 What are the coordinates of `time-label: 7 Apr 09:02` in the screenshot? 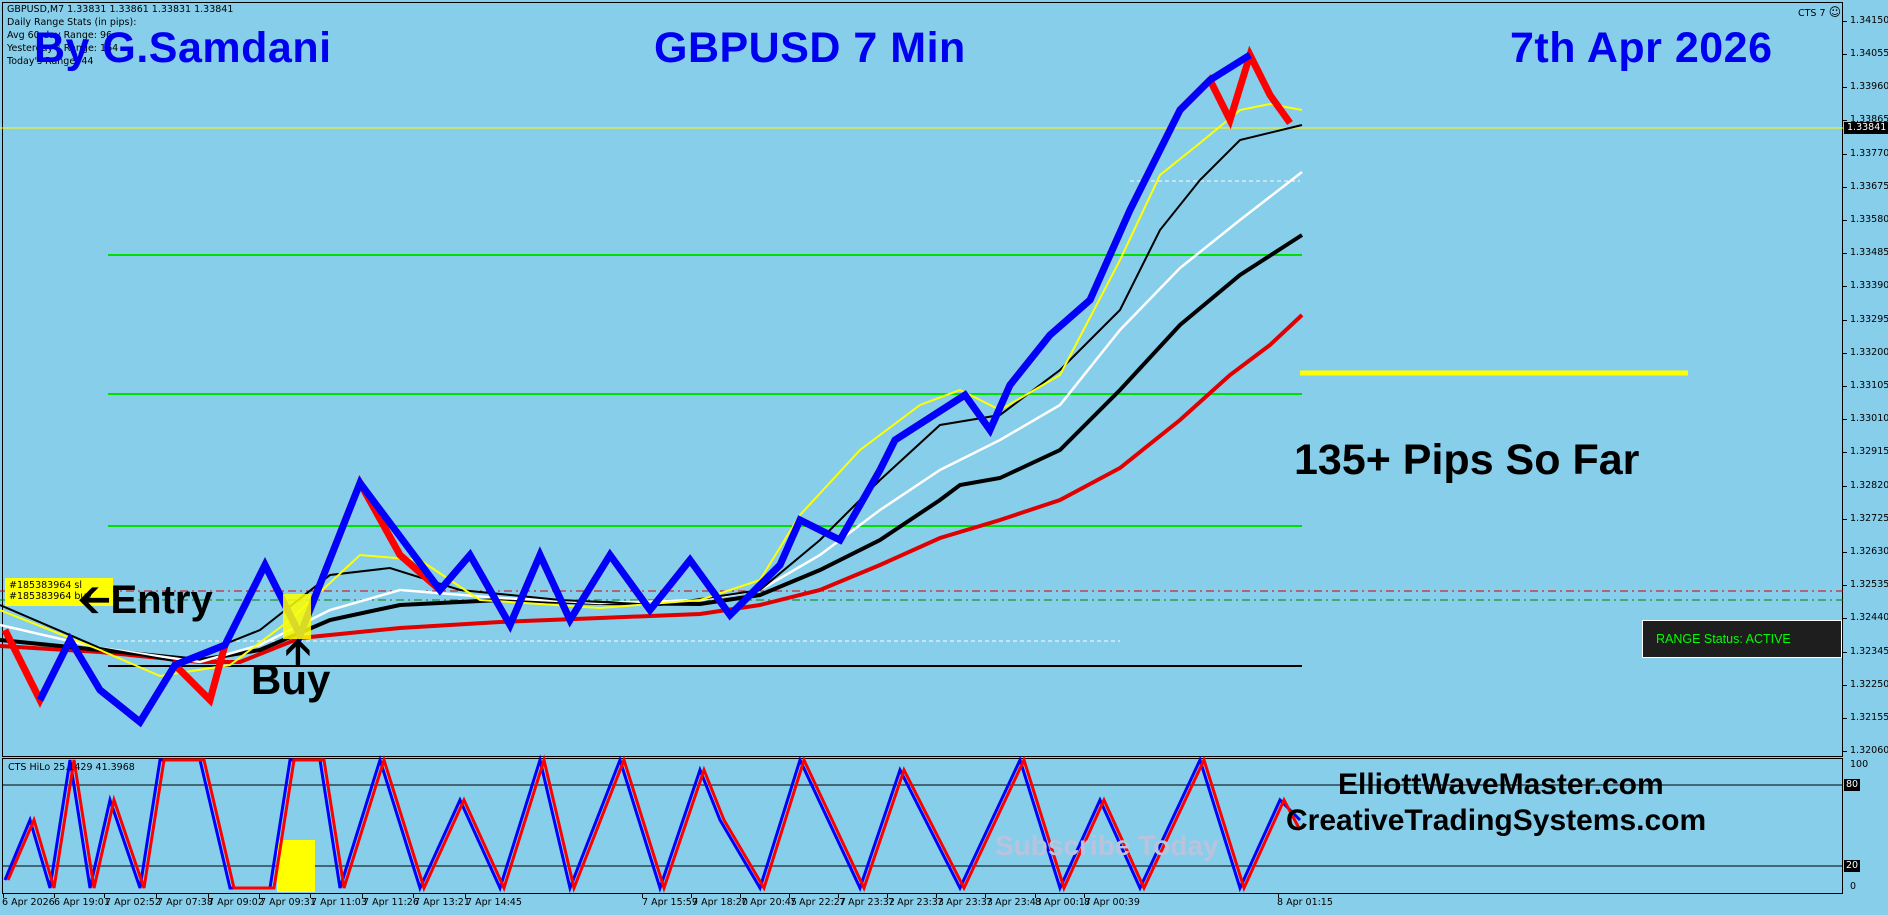 It's located at (236, 902).